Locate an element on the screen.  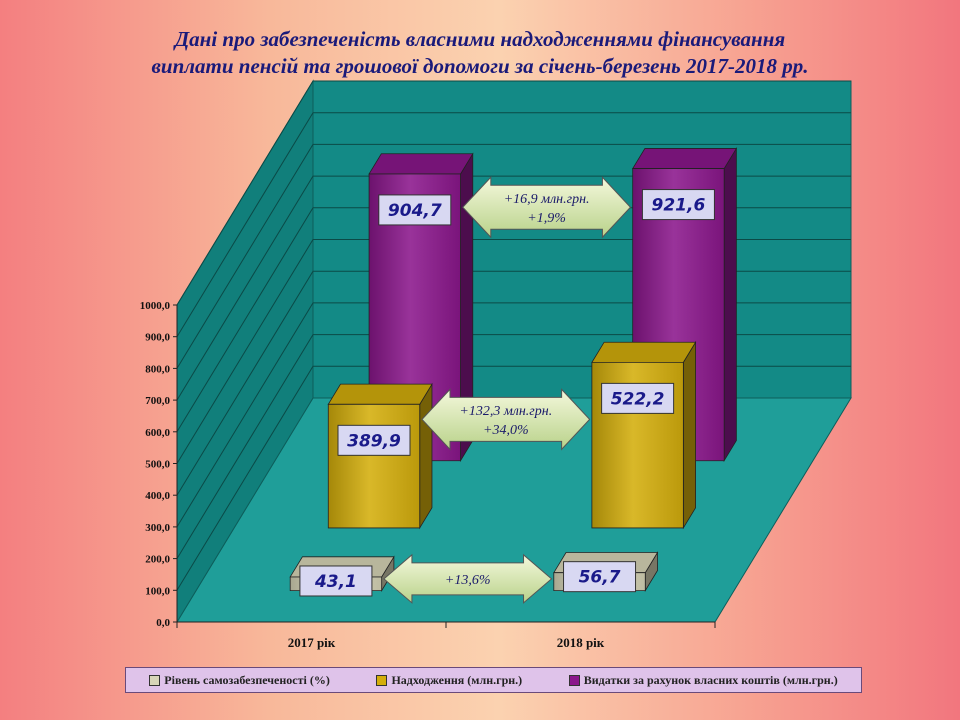
legend-swatch-self-sufficiency is located at coordinates (155, 680).